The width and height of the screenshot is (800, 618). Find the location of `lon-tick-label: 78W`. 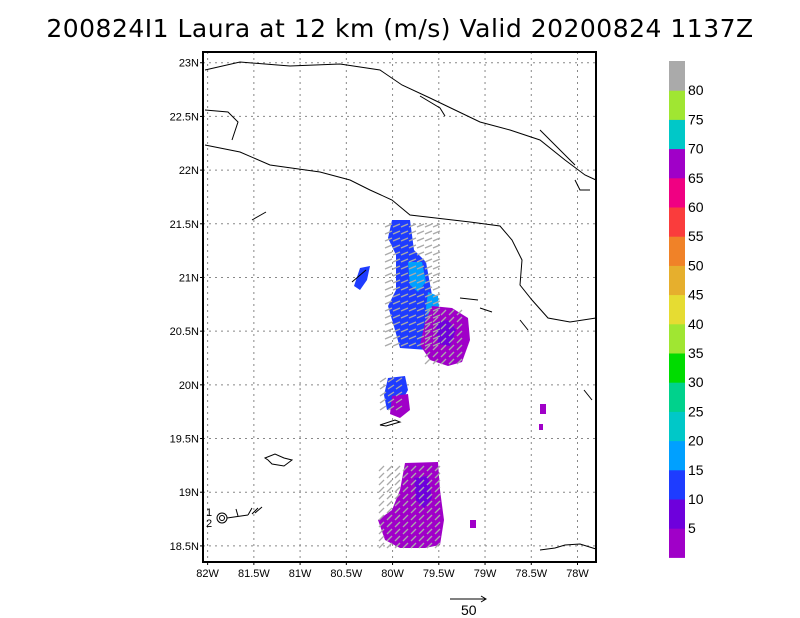

lon-tick-label: 78W is located at coordinates (577, 574).